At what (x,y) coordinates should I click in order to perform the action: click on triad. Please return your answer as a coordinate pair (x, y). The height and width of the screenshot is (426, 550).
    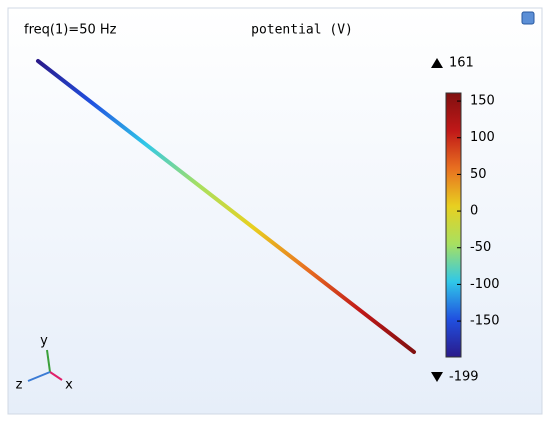
    Looking at the image, I should click on (45, 365).